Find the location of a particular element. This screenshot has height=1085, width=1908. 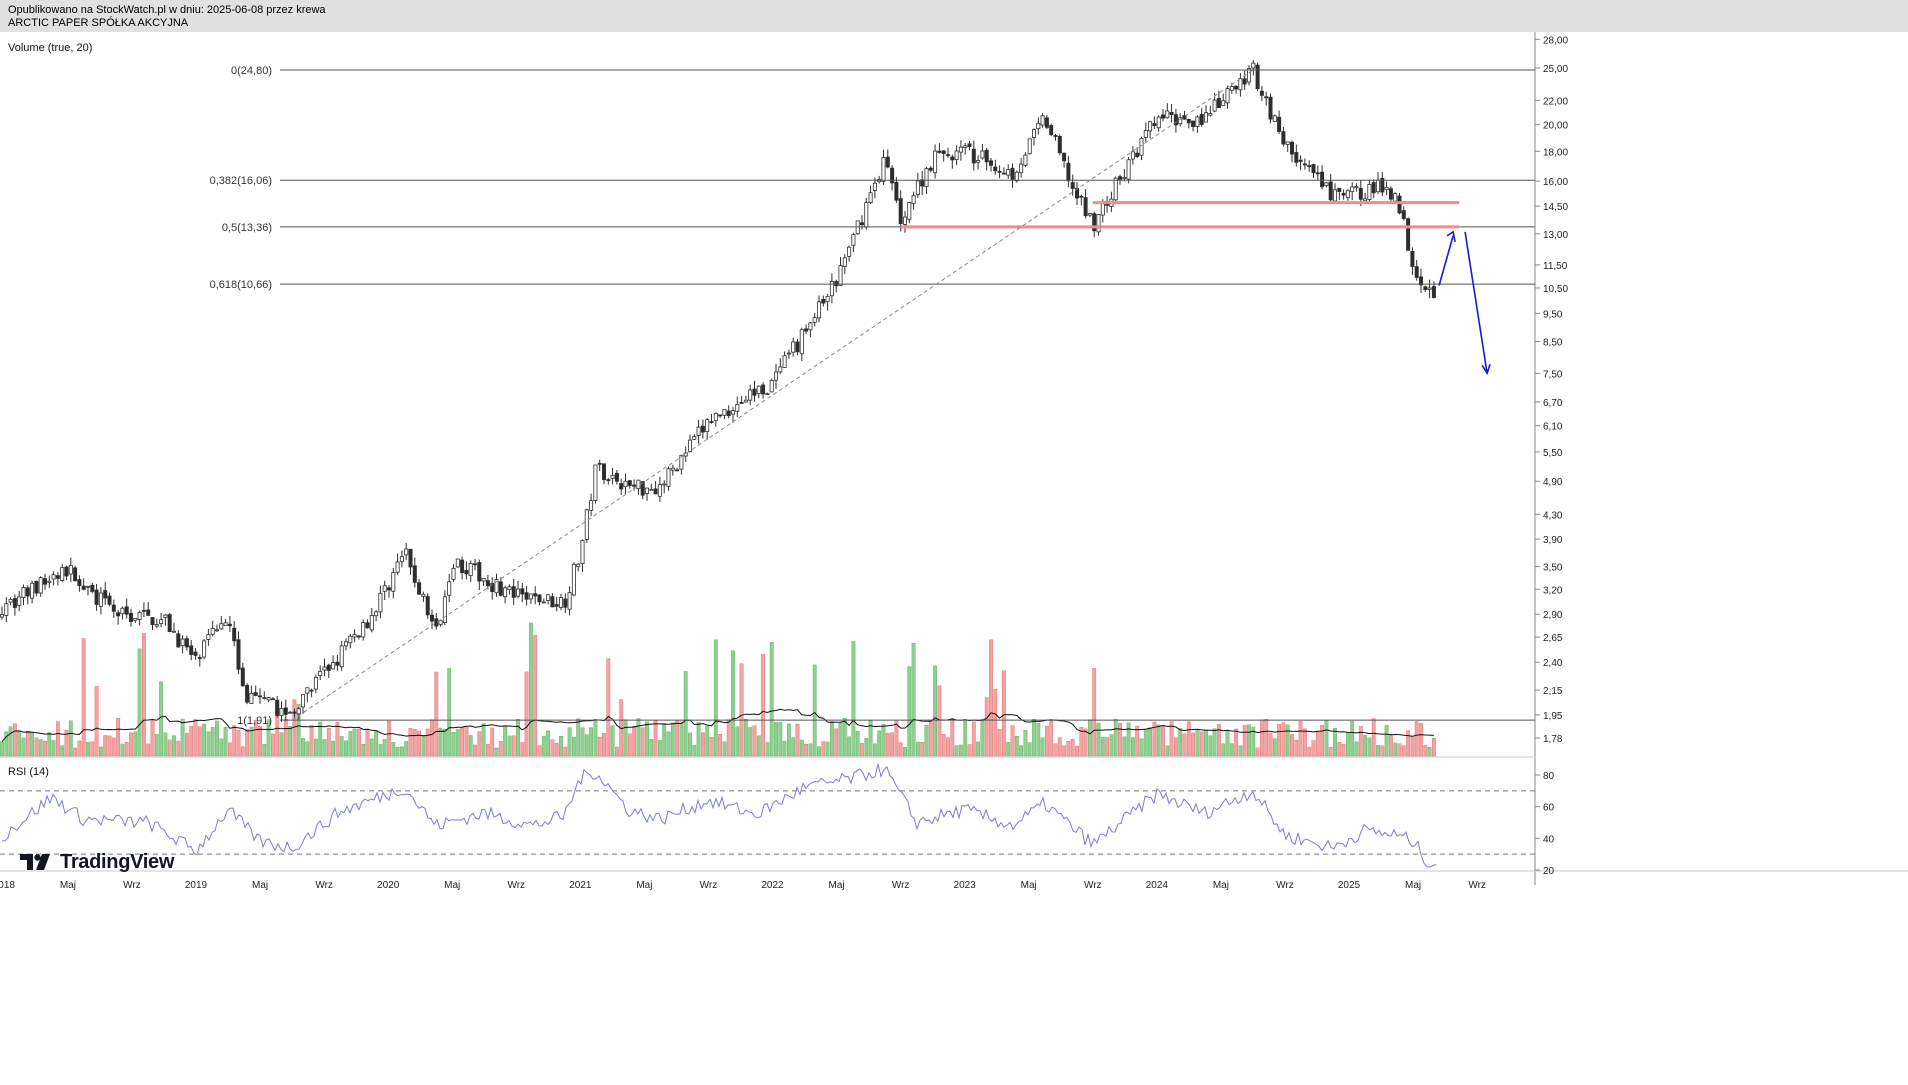

price-tick-label: 1,78 is located at coordinates (1553, 739).